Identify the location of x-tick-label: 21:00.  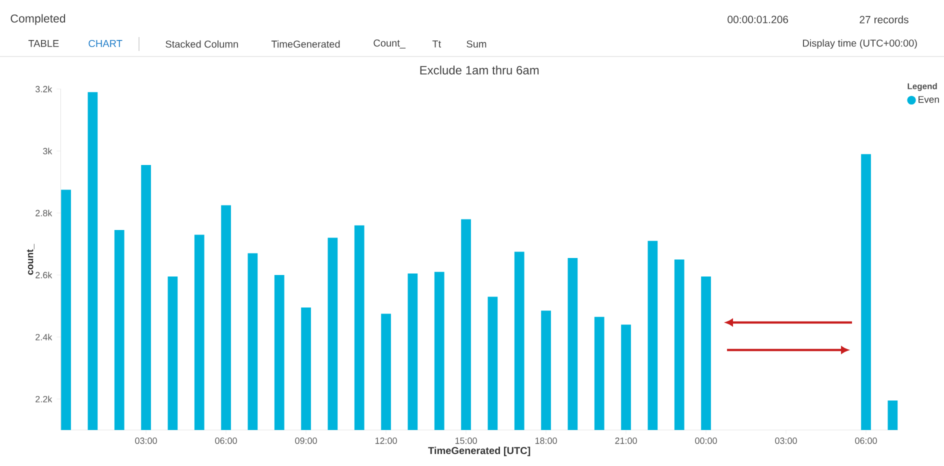
(626, 441).